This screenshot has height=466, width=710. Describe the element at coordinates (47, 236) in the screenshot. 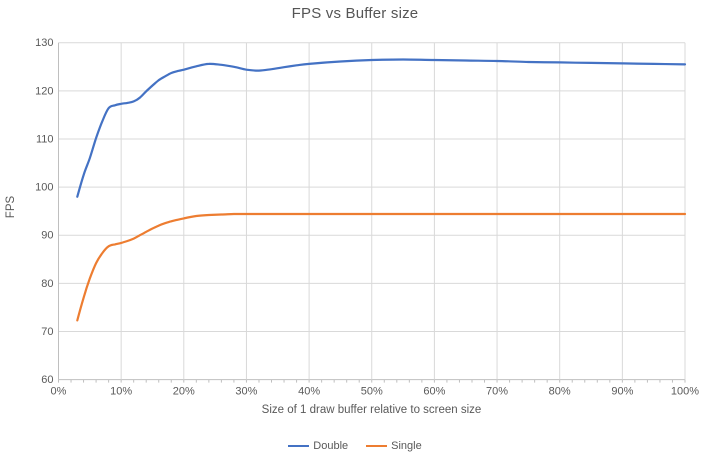

I see `y-tick-label: 90` at that location.